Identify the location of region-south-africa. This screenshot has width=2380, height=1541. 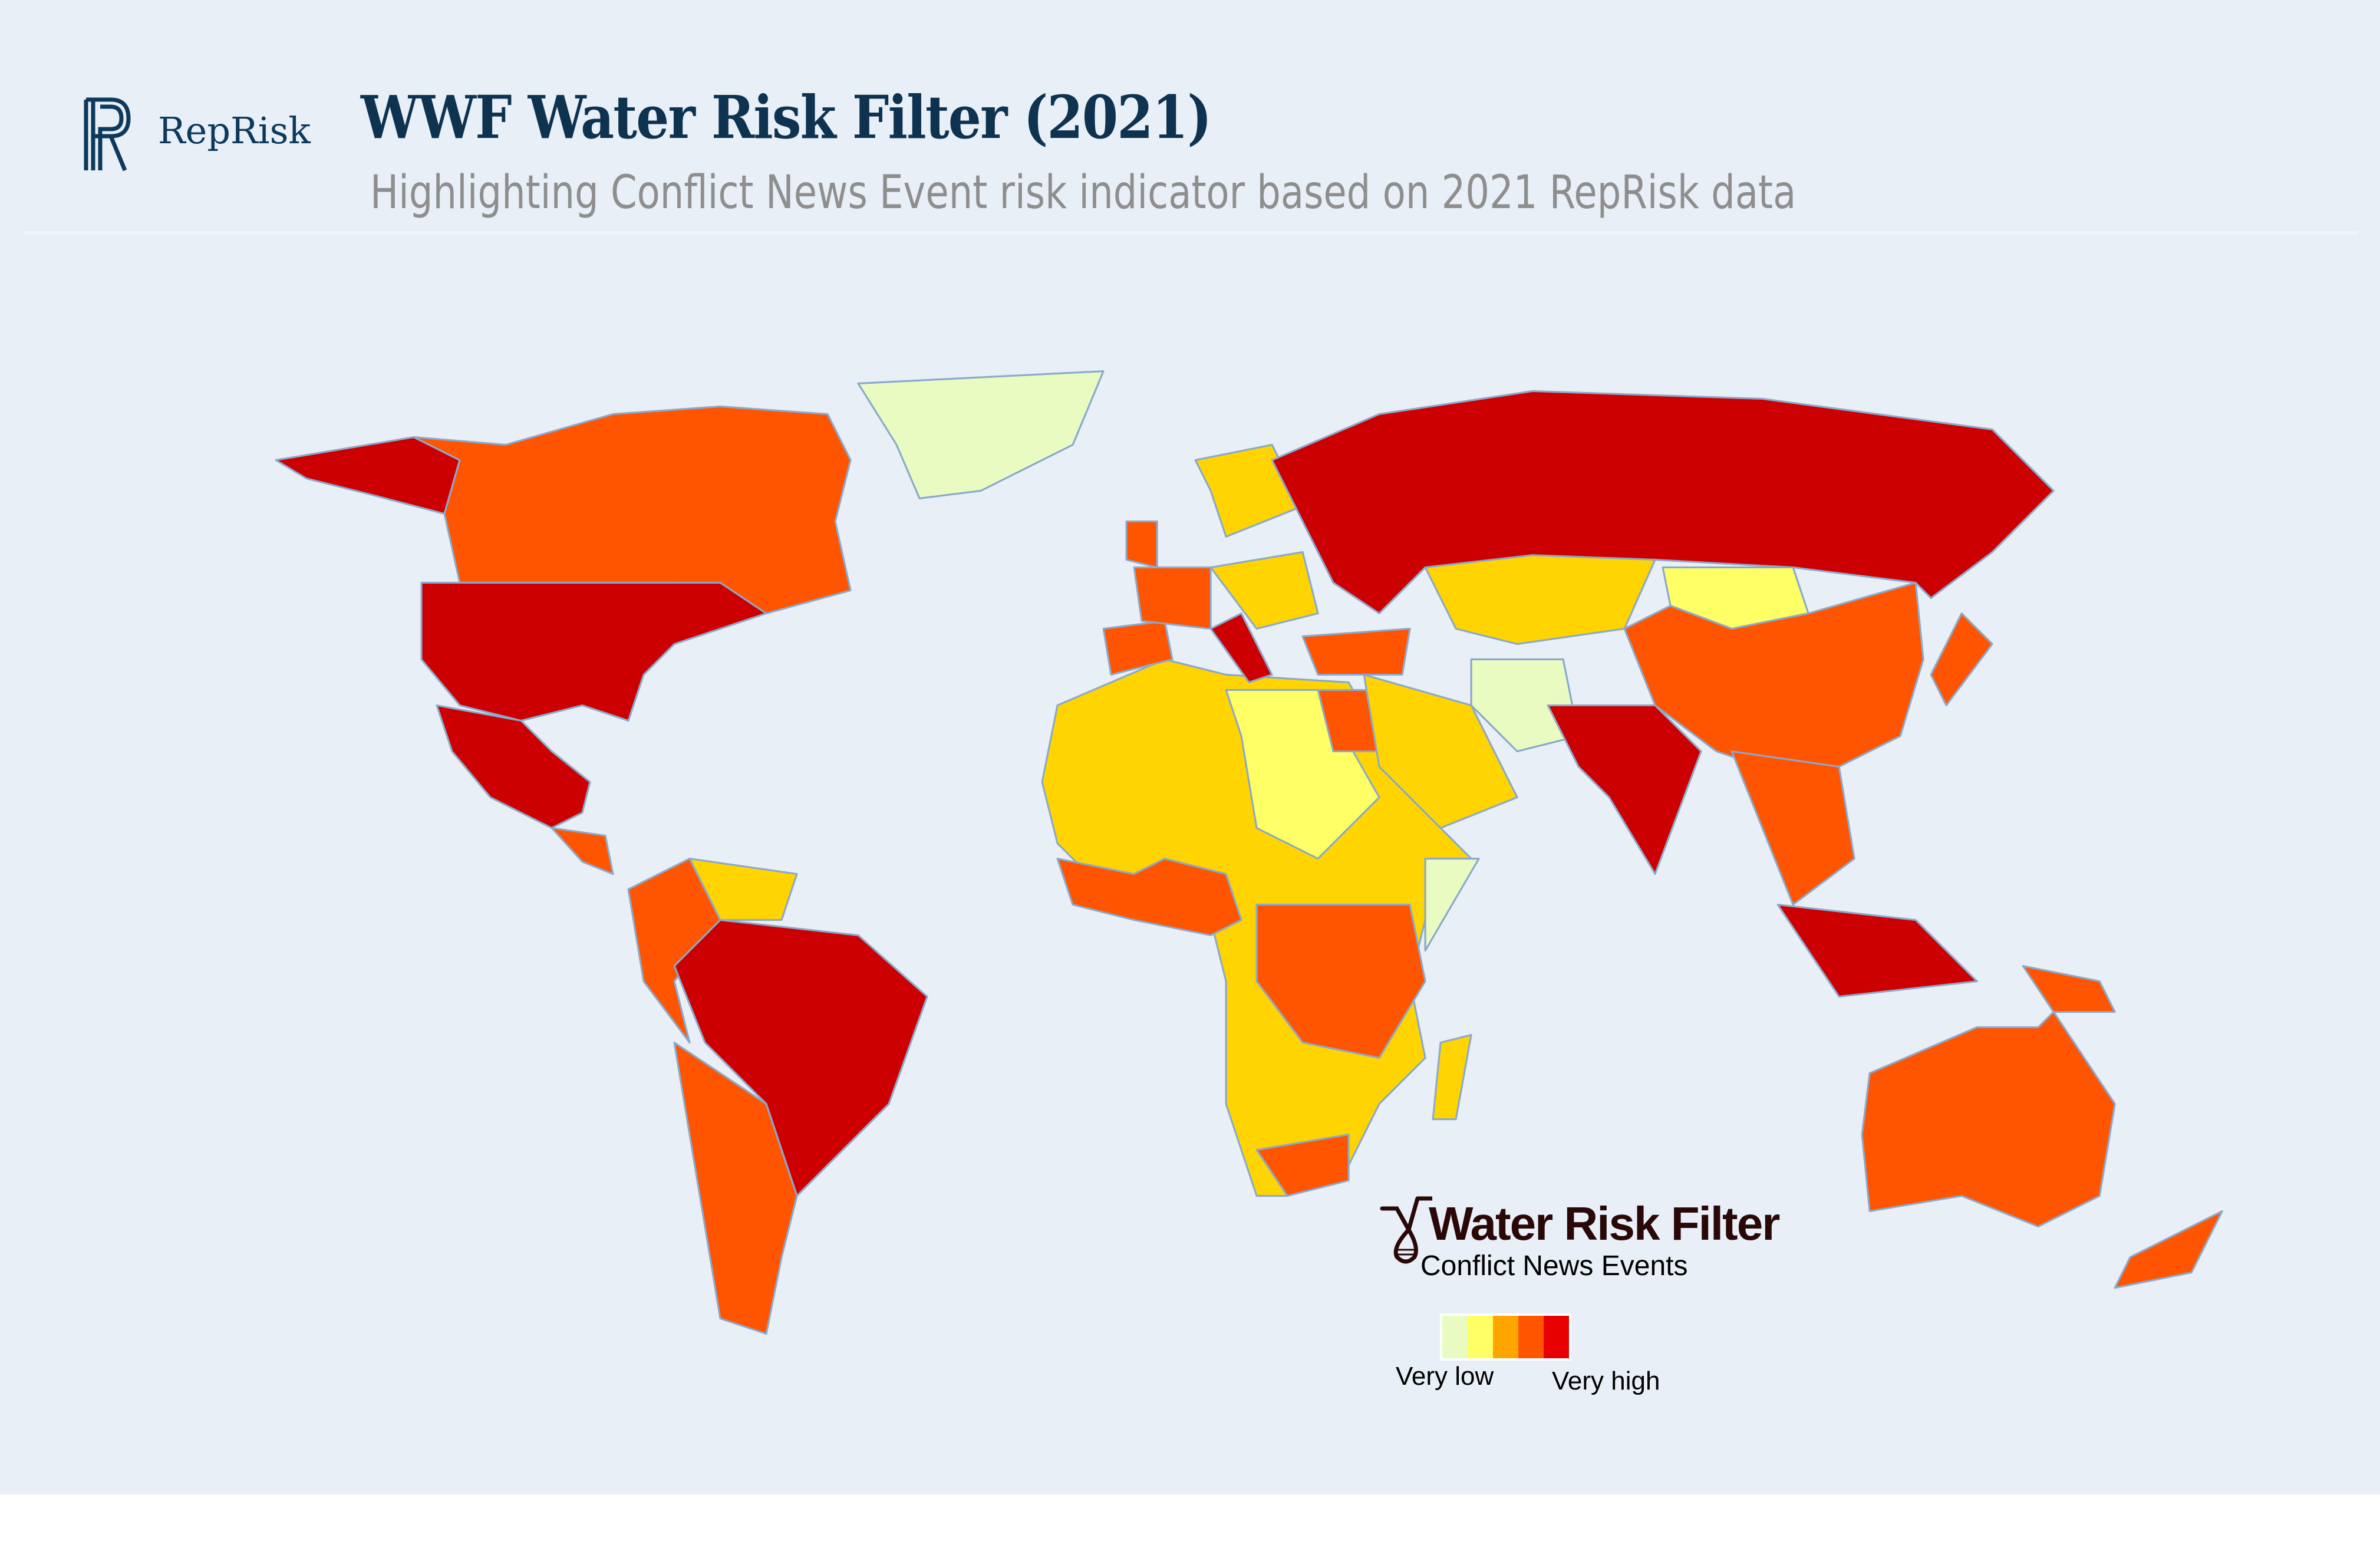
(1302, 1165).